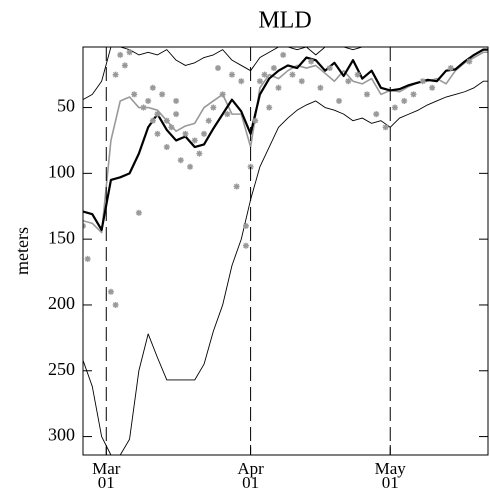 The height and width of the screenshot is (498, 490). What do you see at coordinates (61, 171) in the screenshot?
I see `y-tick-label: 100` at bounding box center [61, 171].